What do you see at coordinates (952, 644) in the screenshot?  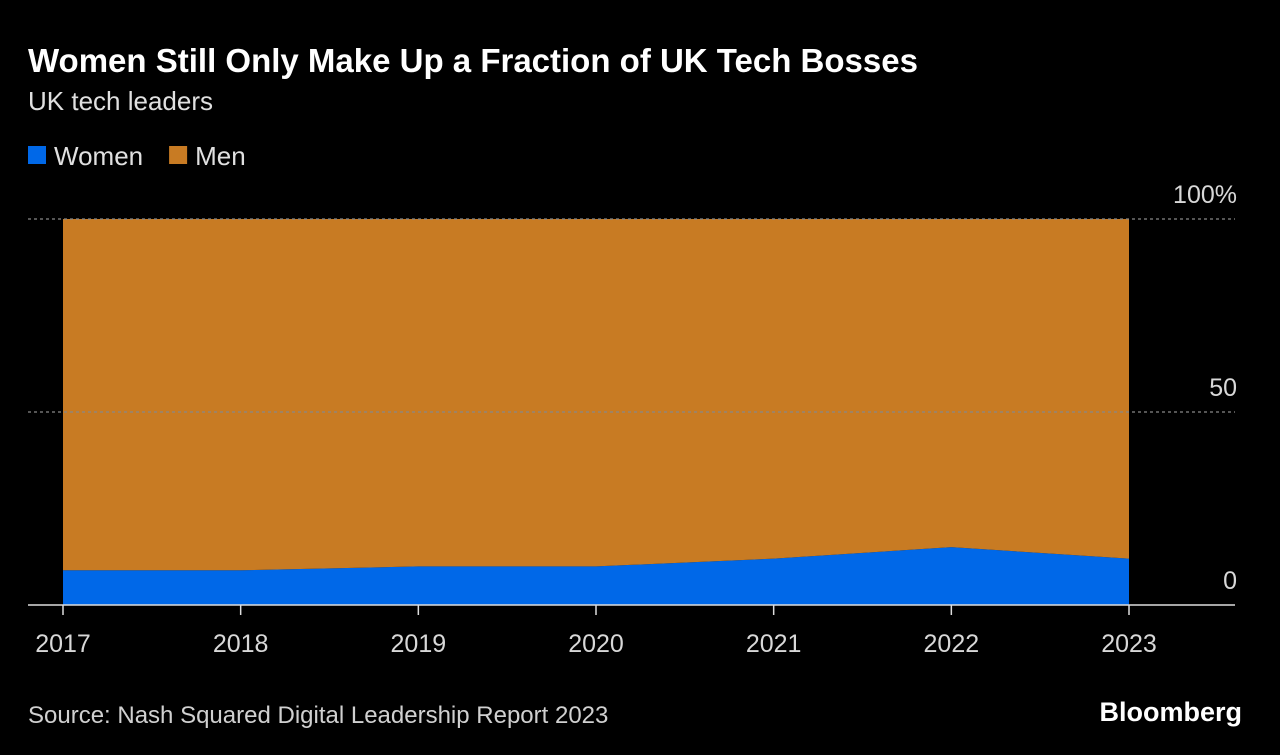 I see `x-tick-label: 2022` at bounding box center [952, 644].